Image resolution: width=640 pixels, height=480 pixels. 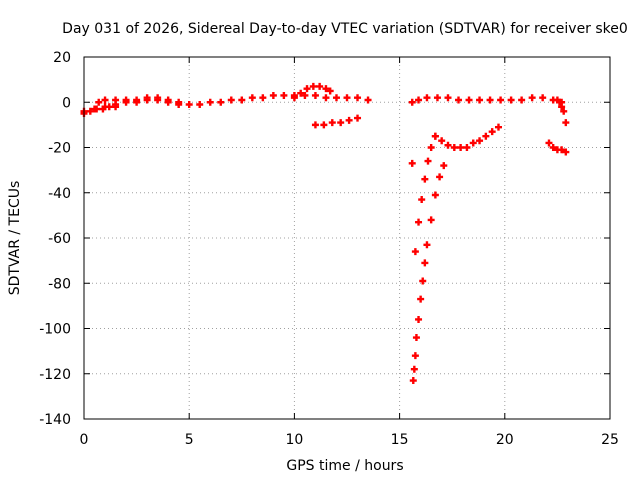 What do you see at coordinates (55, 375) in the screenshot?
I see `y-tick-label: -120` at bounding box center [55, 375].